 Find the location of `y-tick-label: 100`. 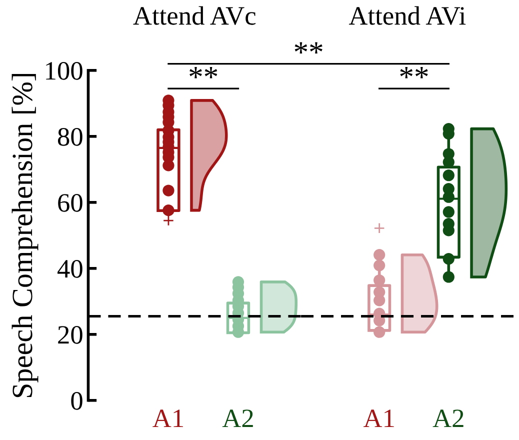

y-tick-label: 100 is located at coordinates (64, 71).